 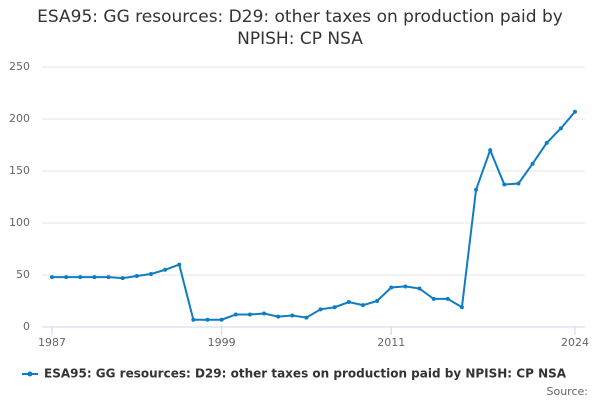 What do you see at coordinates (23, 274) in the screenshot?
I see `y-tick-label: 50` at bounding box center [23, 274].